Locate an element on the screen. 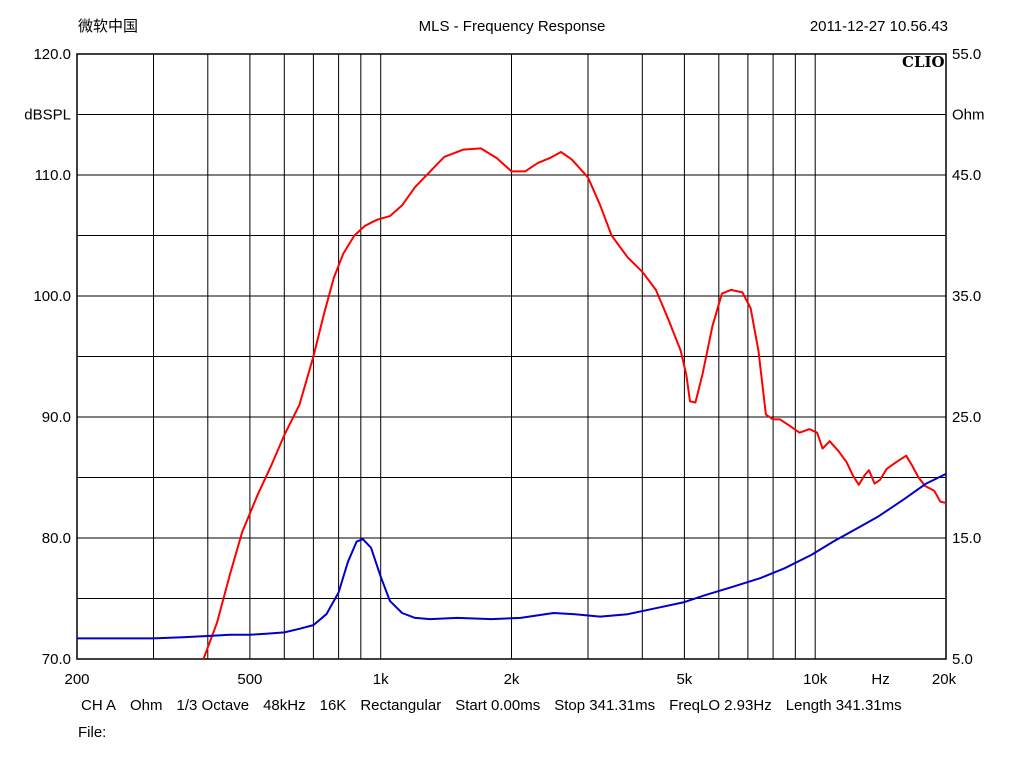 Image resolution: width=1024 pixels, height=768 pixels. y-tick-label-right: 25.0 is located at coordinates (966, 417).